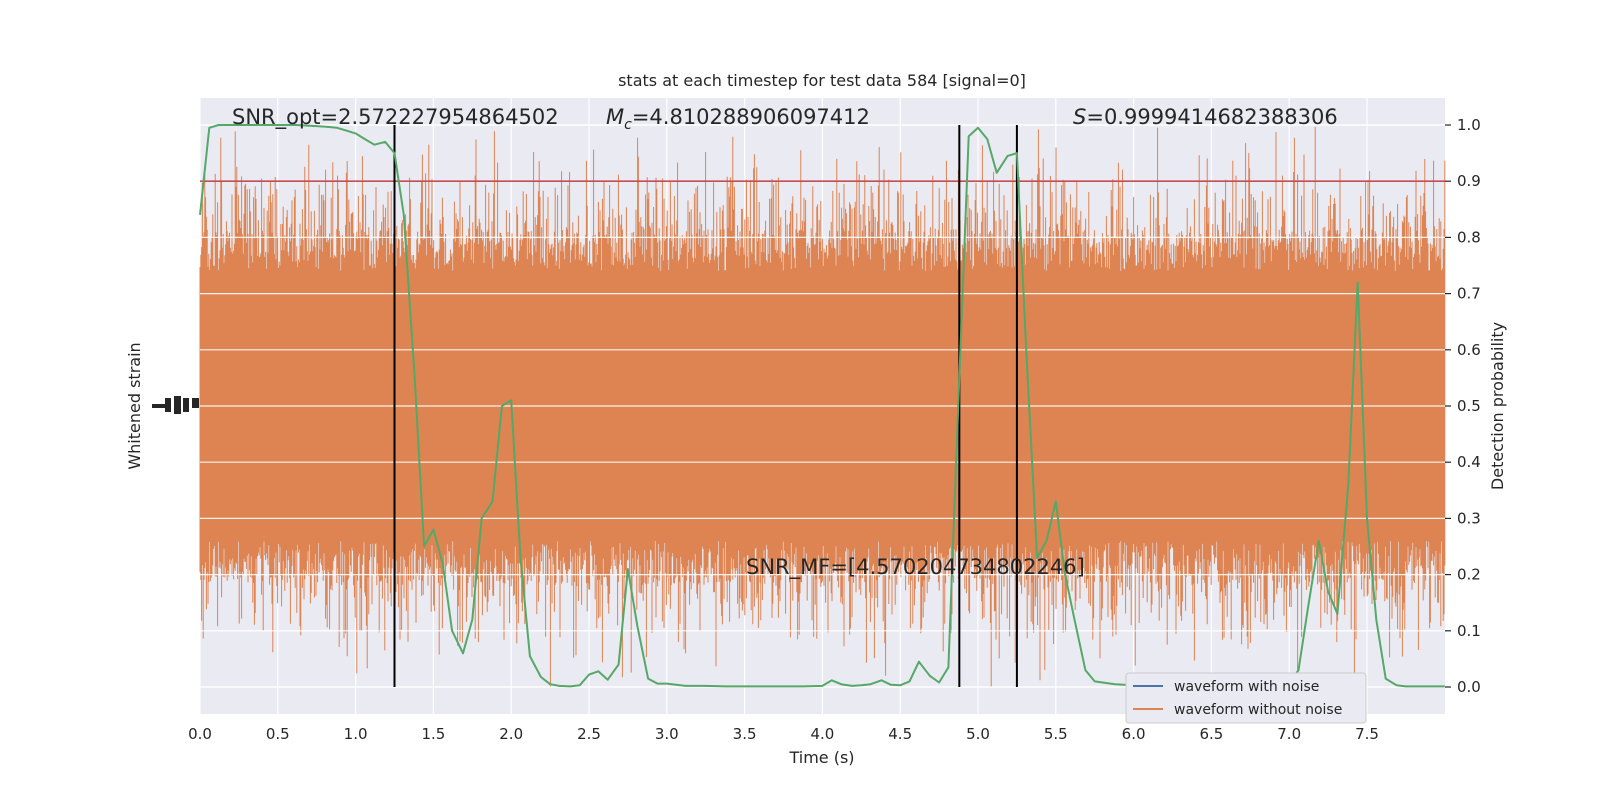 This screenshot has width=1600, height=800. I want to click on x-tick-label-5: 2.5, so click(589, 734).